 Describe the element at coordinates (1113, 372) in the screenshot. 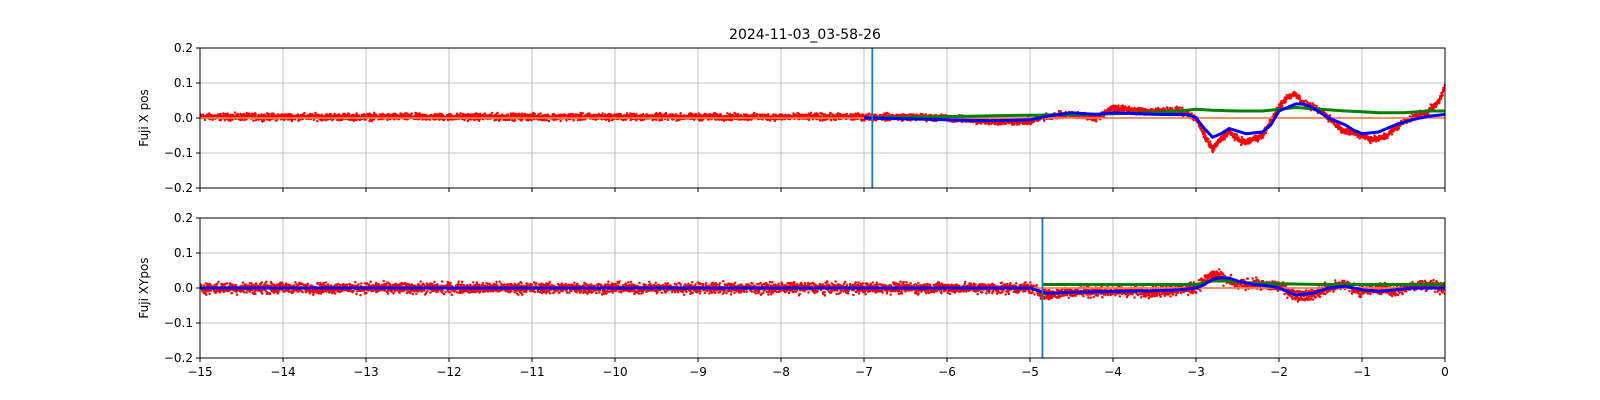

I see `x-tick-label: −4` at that location.